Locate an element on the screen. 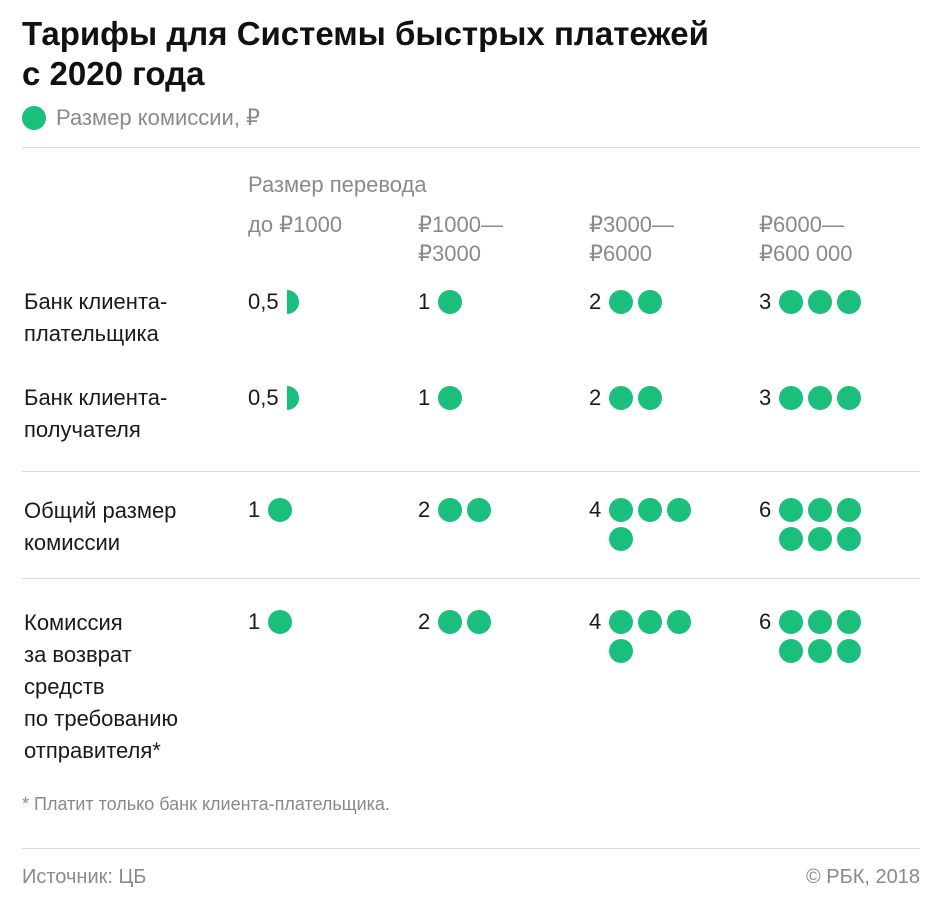  divider-top is located at coordinates (471, 147).